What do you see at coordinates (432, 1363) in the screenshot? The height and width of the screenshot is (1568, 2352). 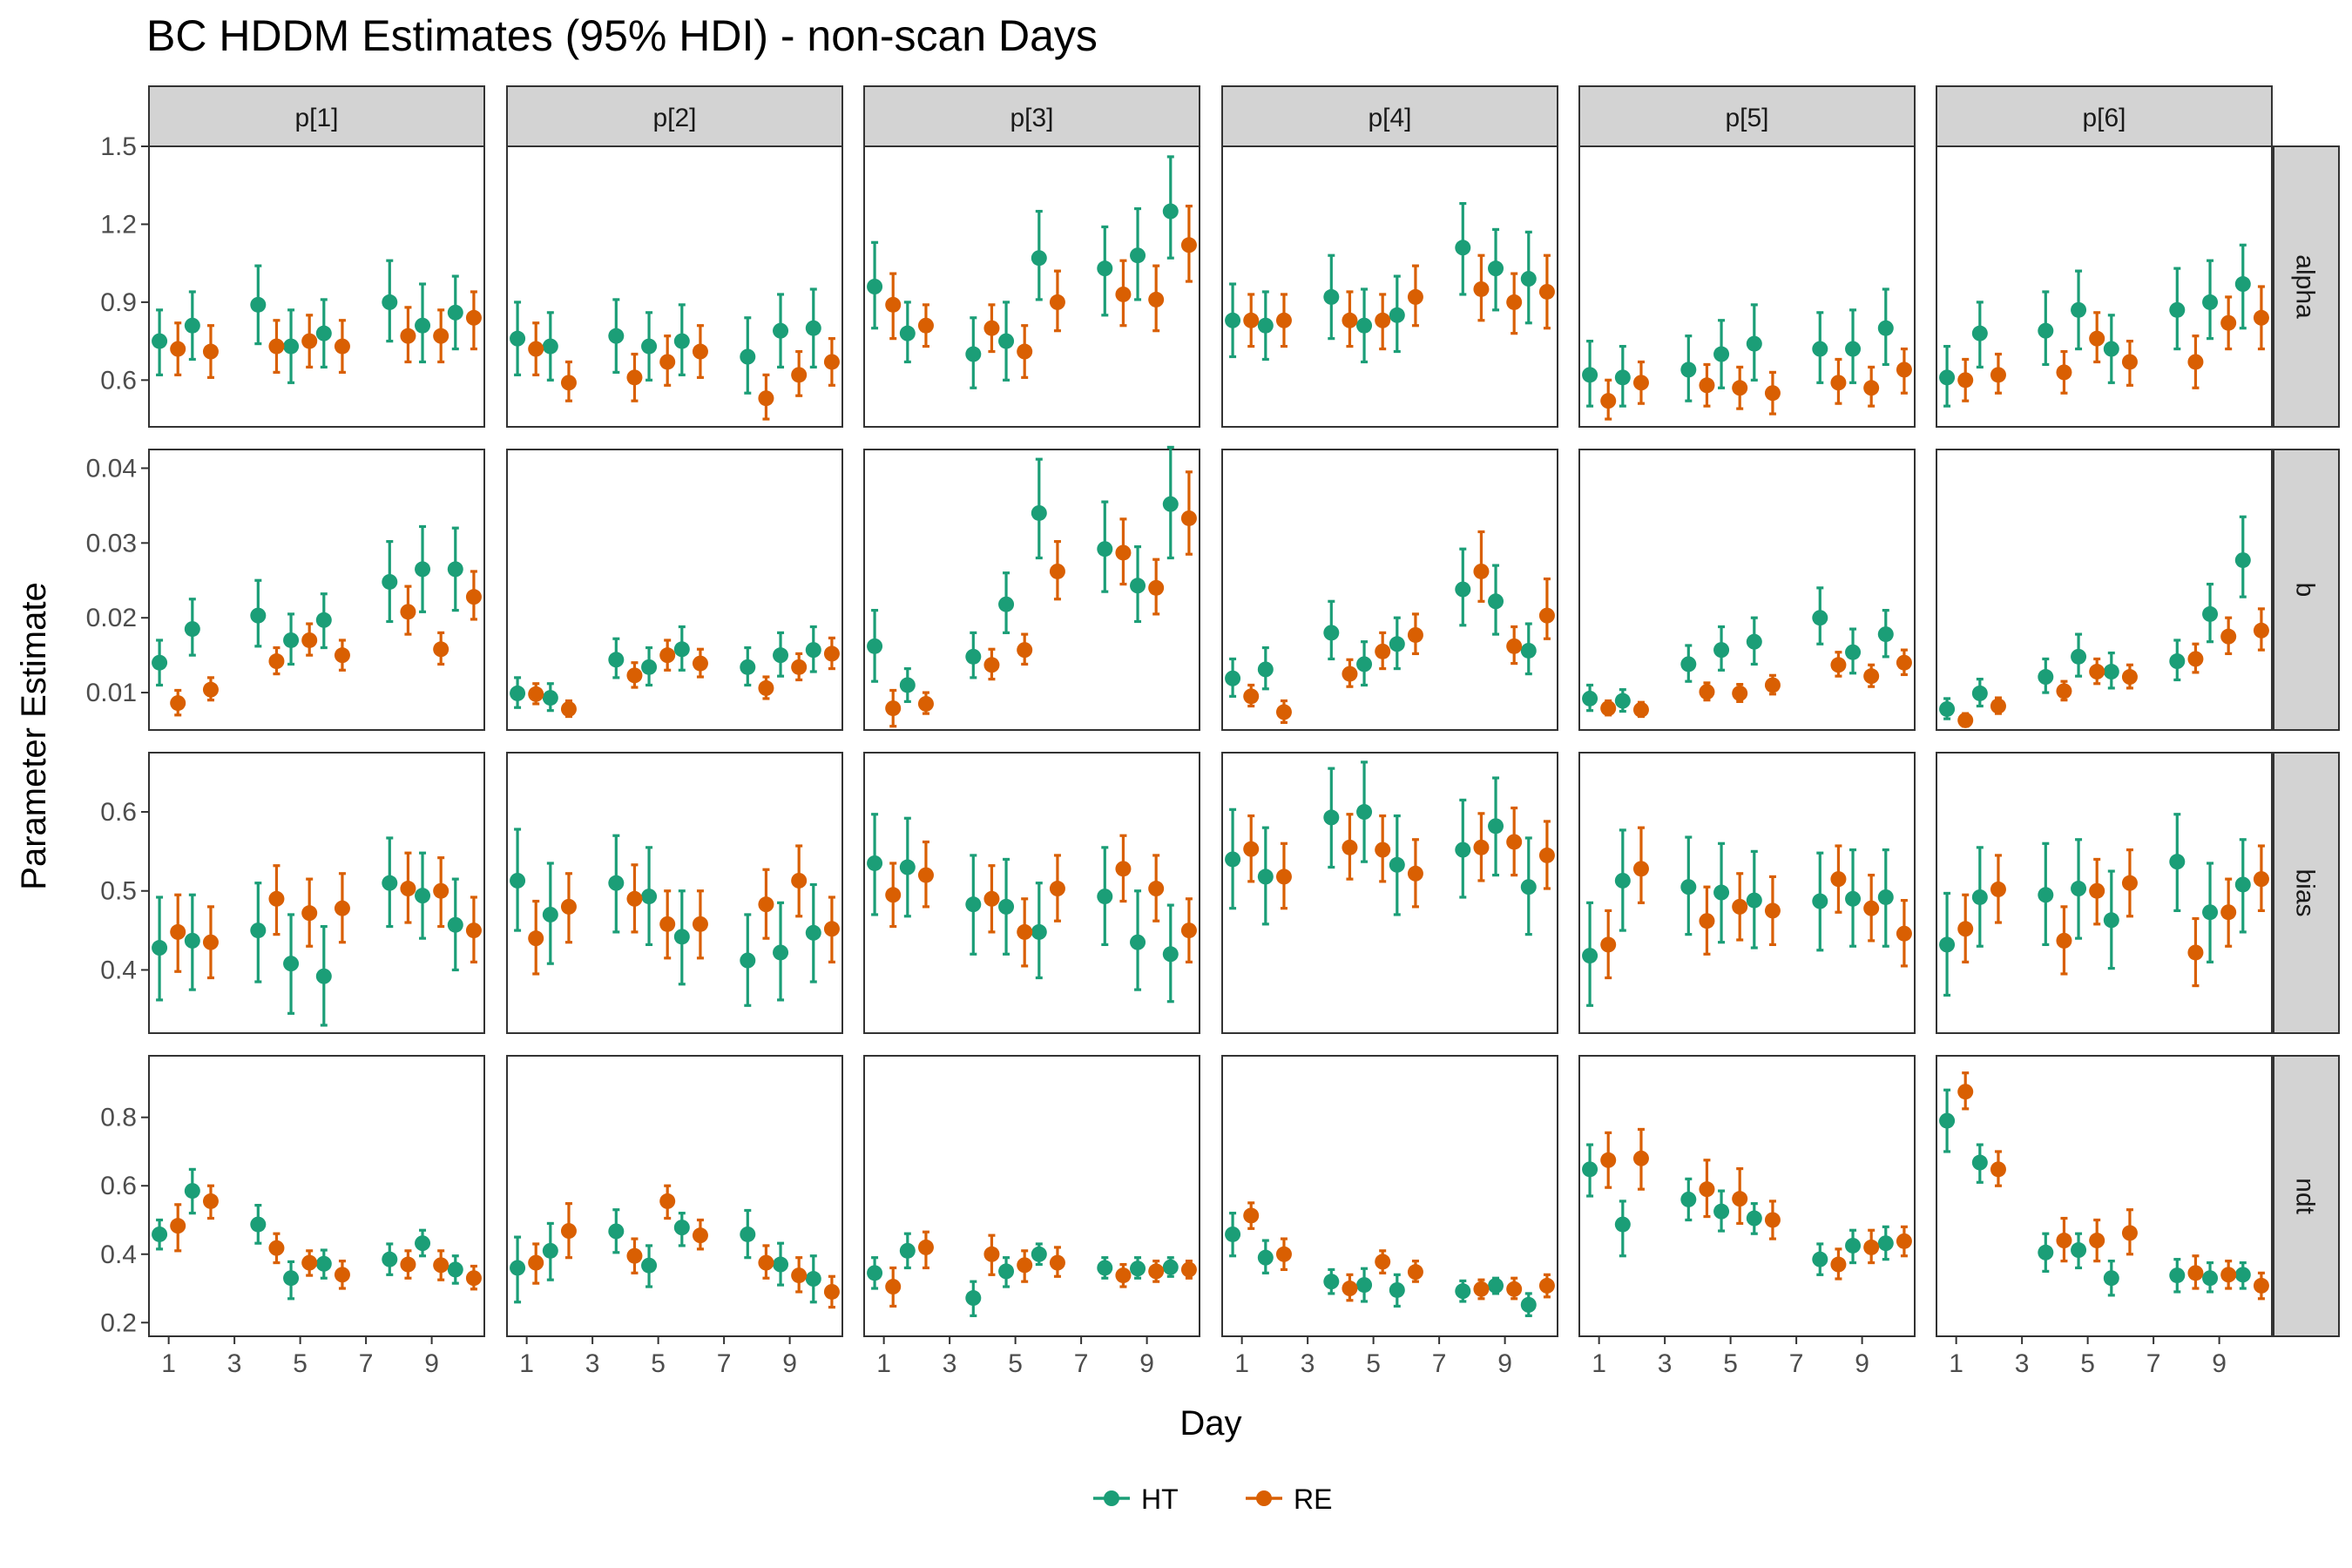 I see `x-tick-label: 9` at bounding box center [432, 1363].